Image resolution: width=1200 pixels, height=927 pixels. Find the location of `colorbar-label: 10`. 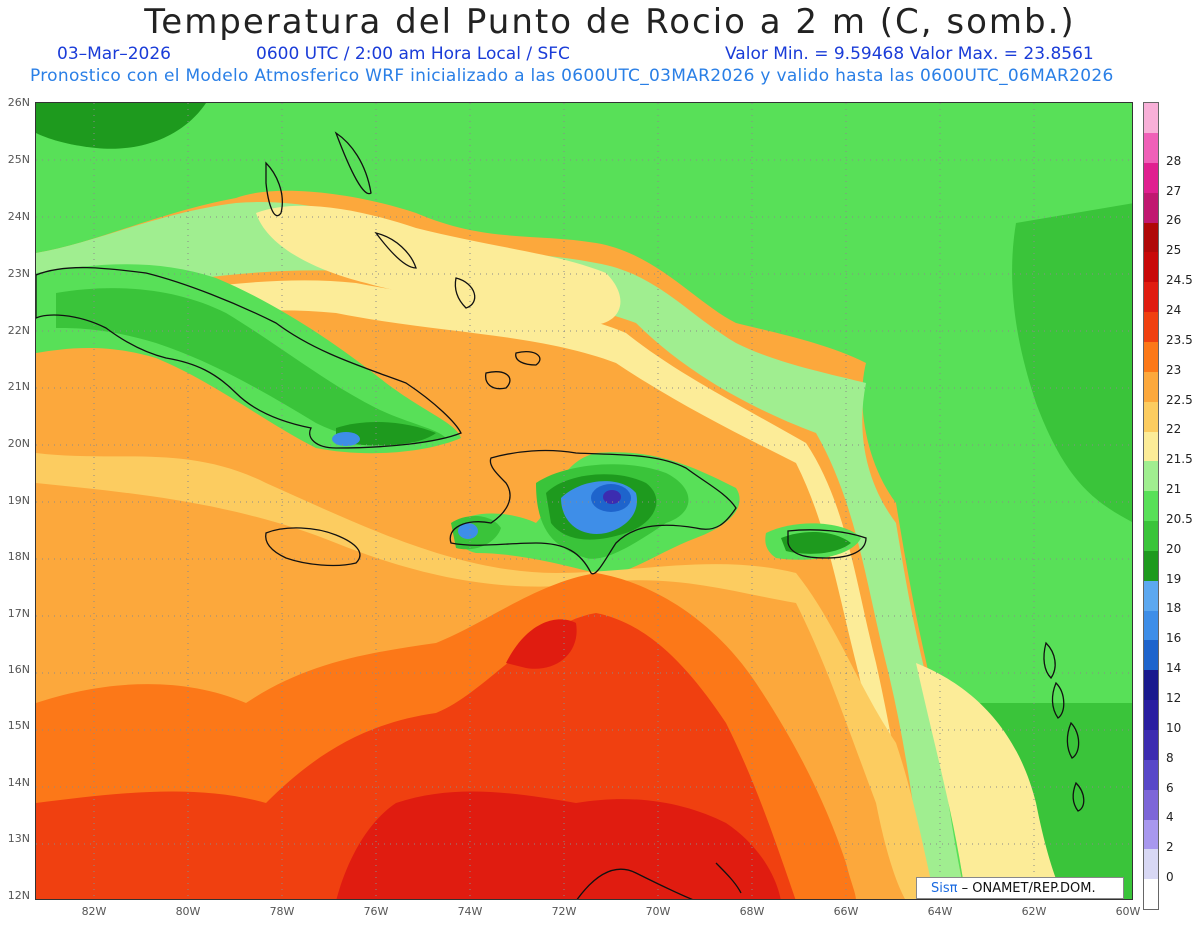

colorbar-label: 10 is located at coordinates (1174, 727).